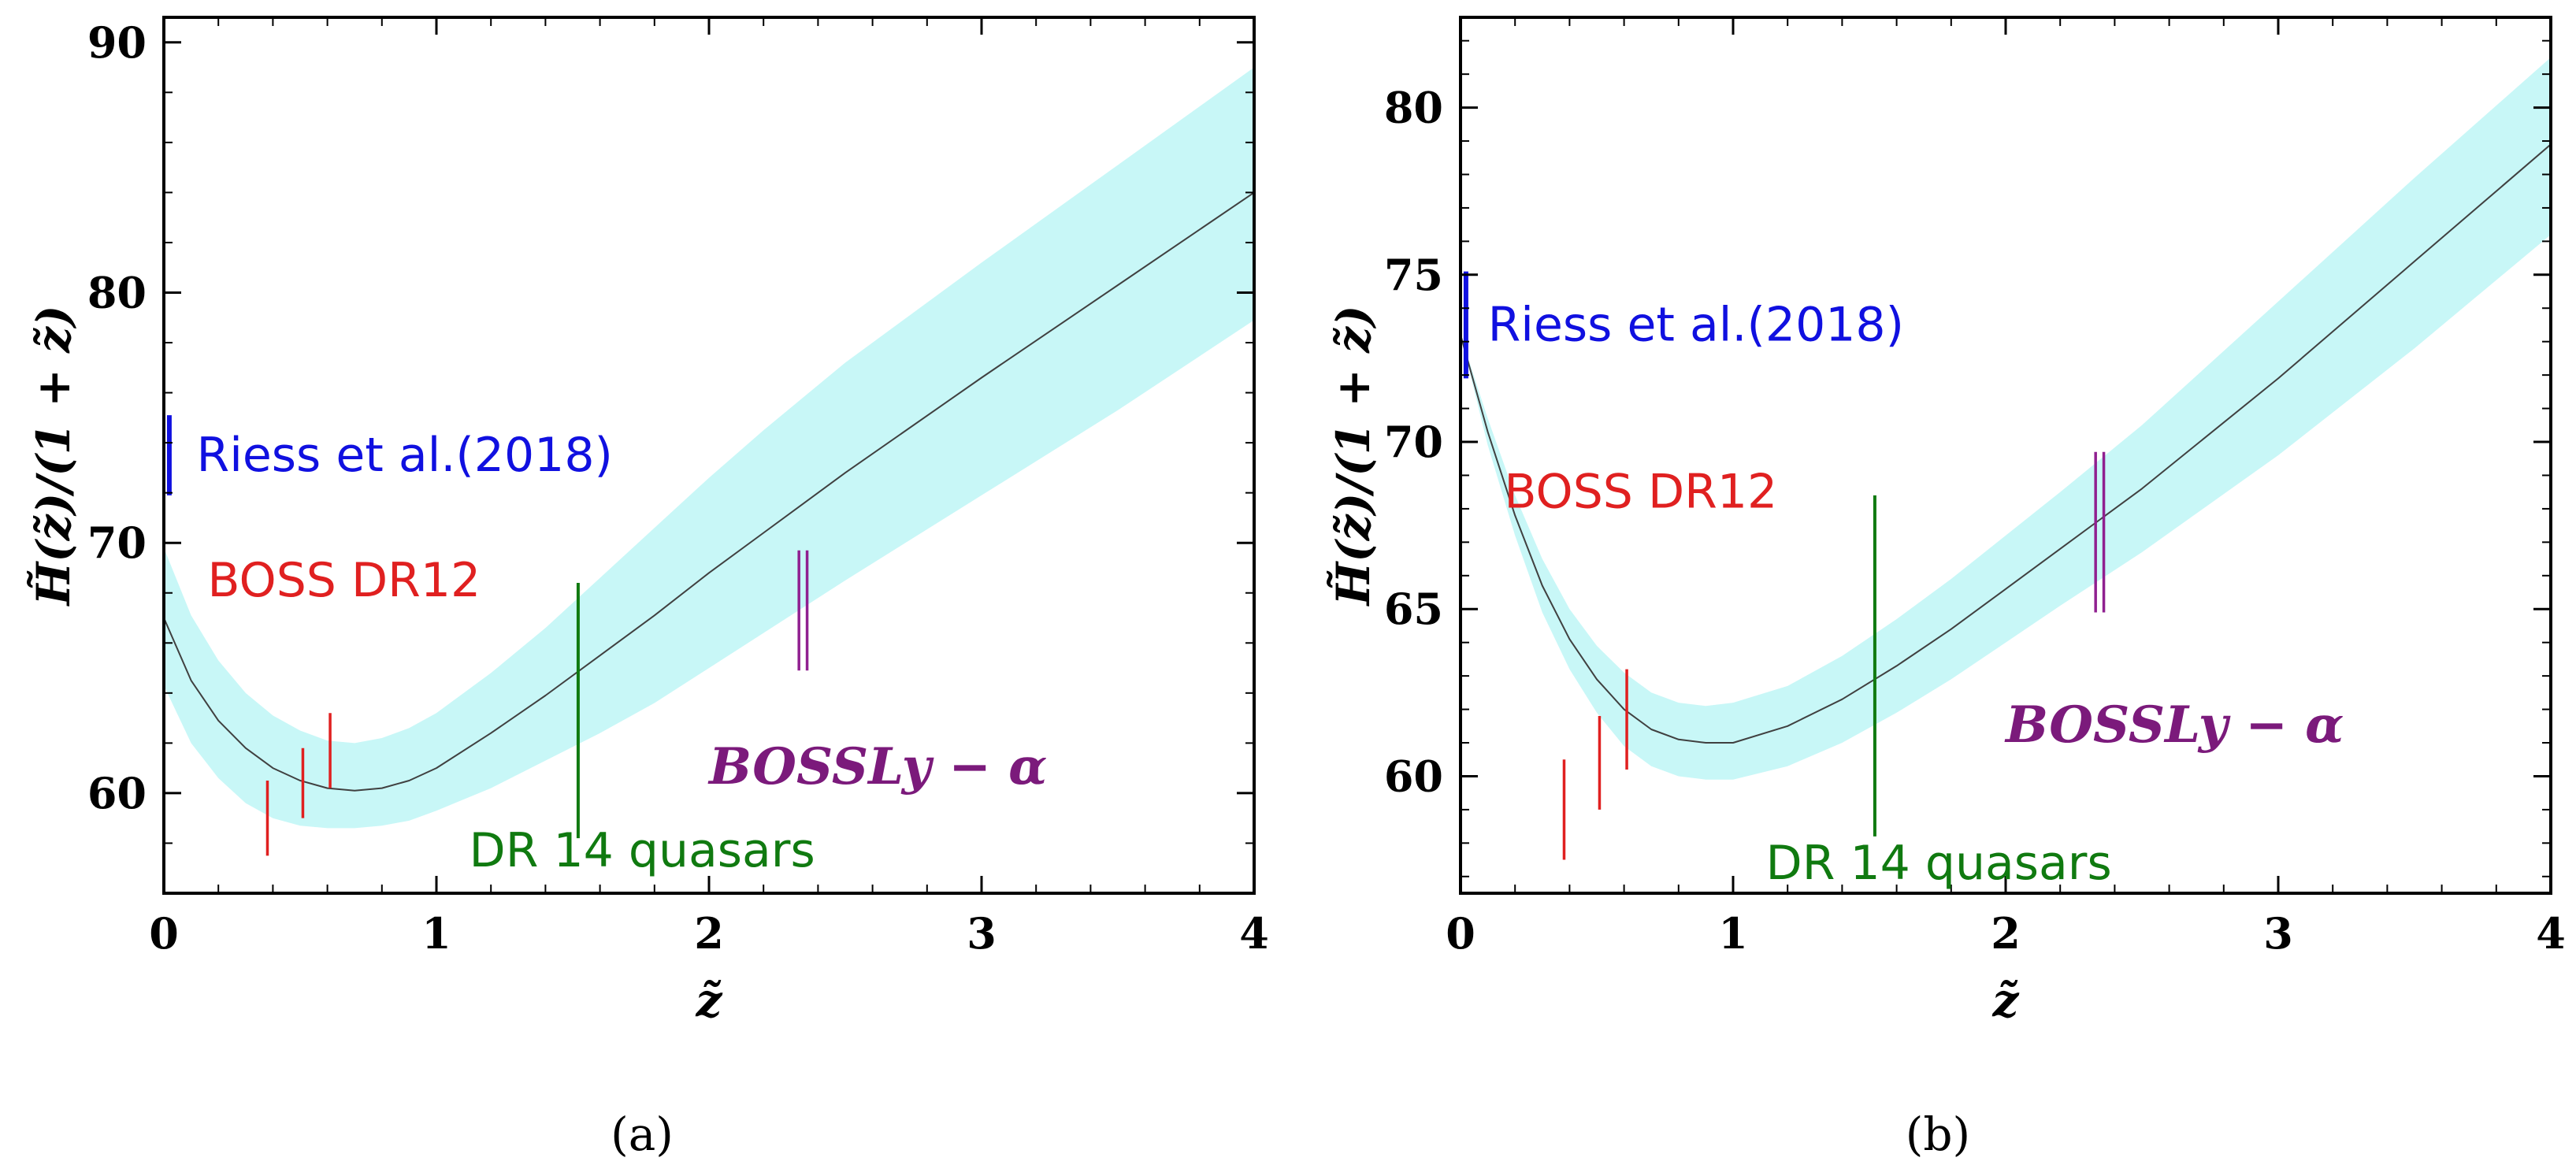  Describe the element at coordinates (642, 1134) in the screenshot. I see `panel-label: (a)` at that location.